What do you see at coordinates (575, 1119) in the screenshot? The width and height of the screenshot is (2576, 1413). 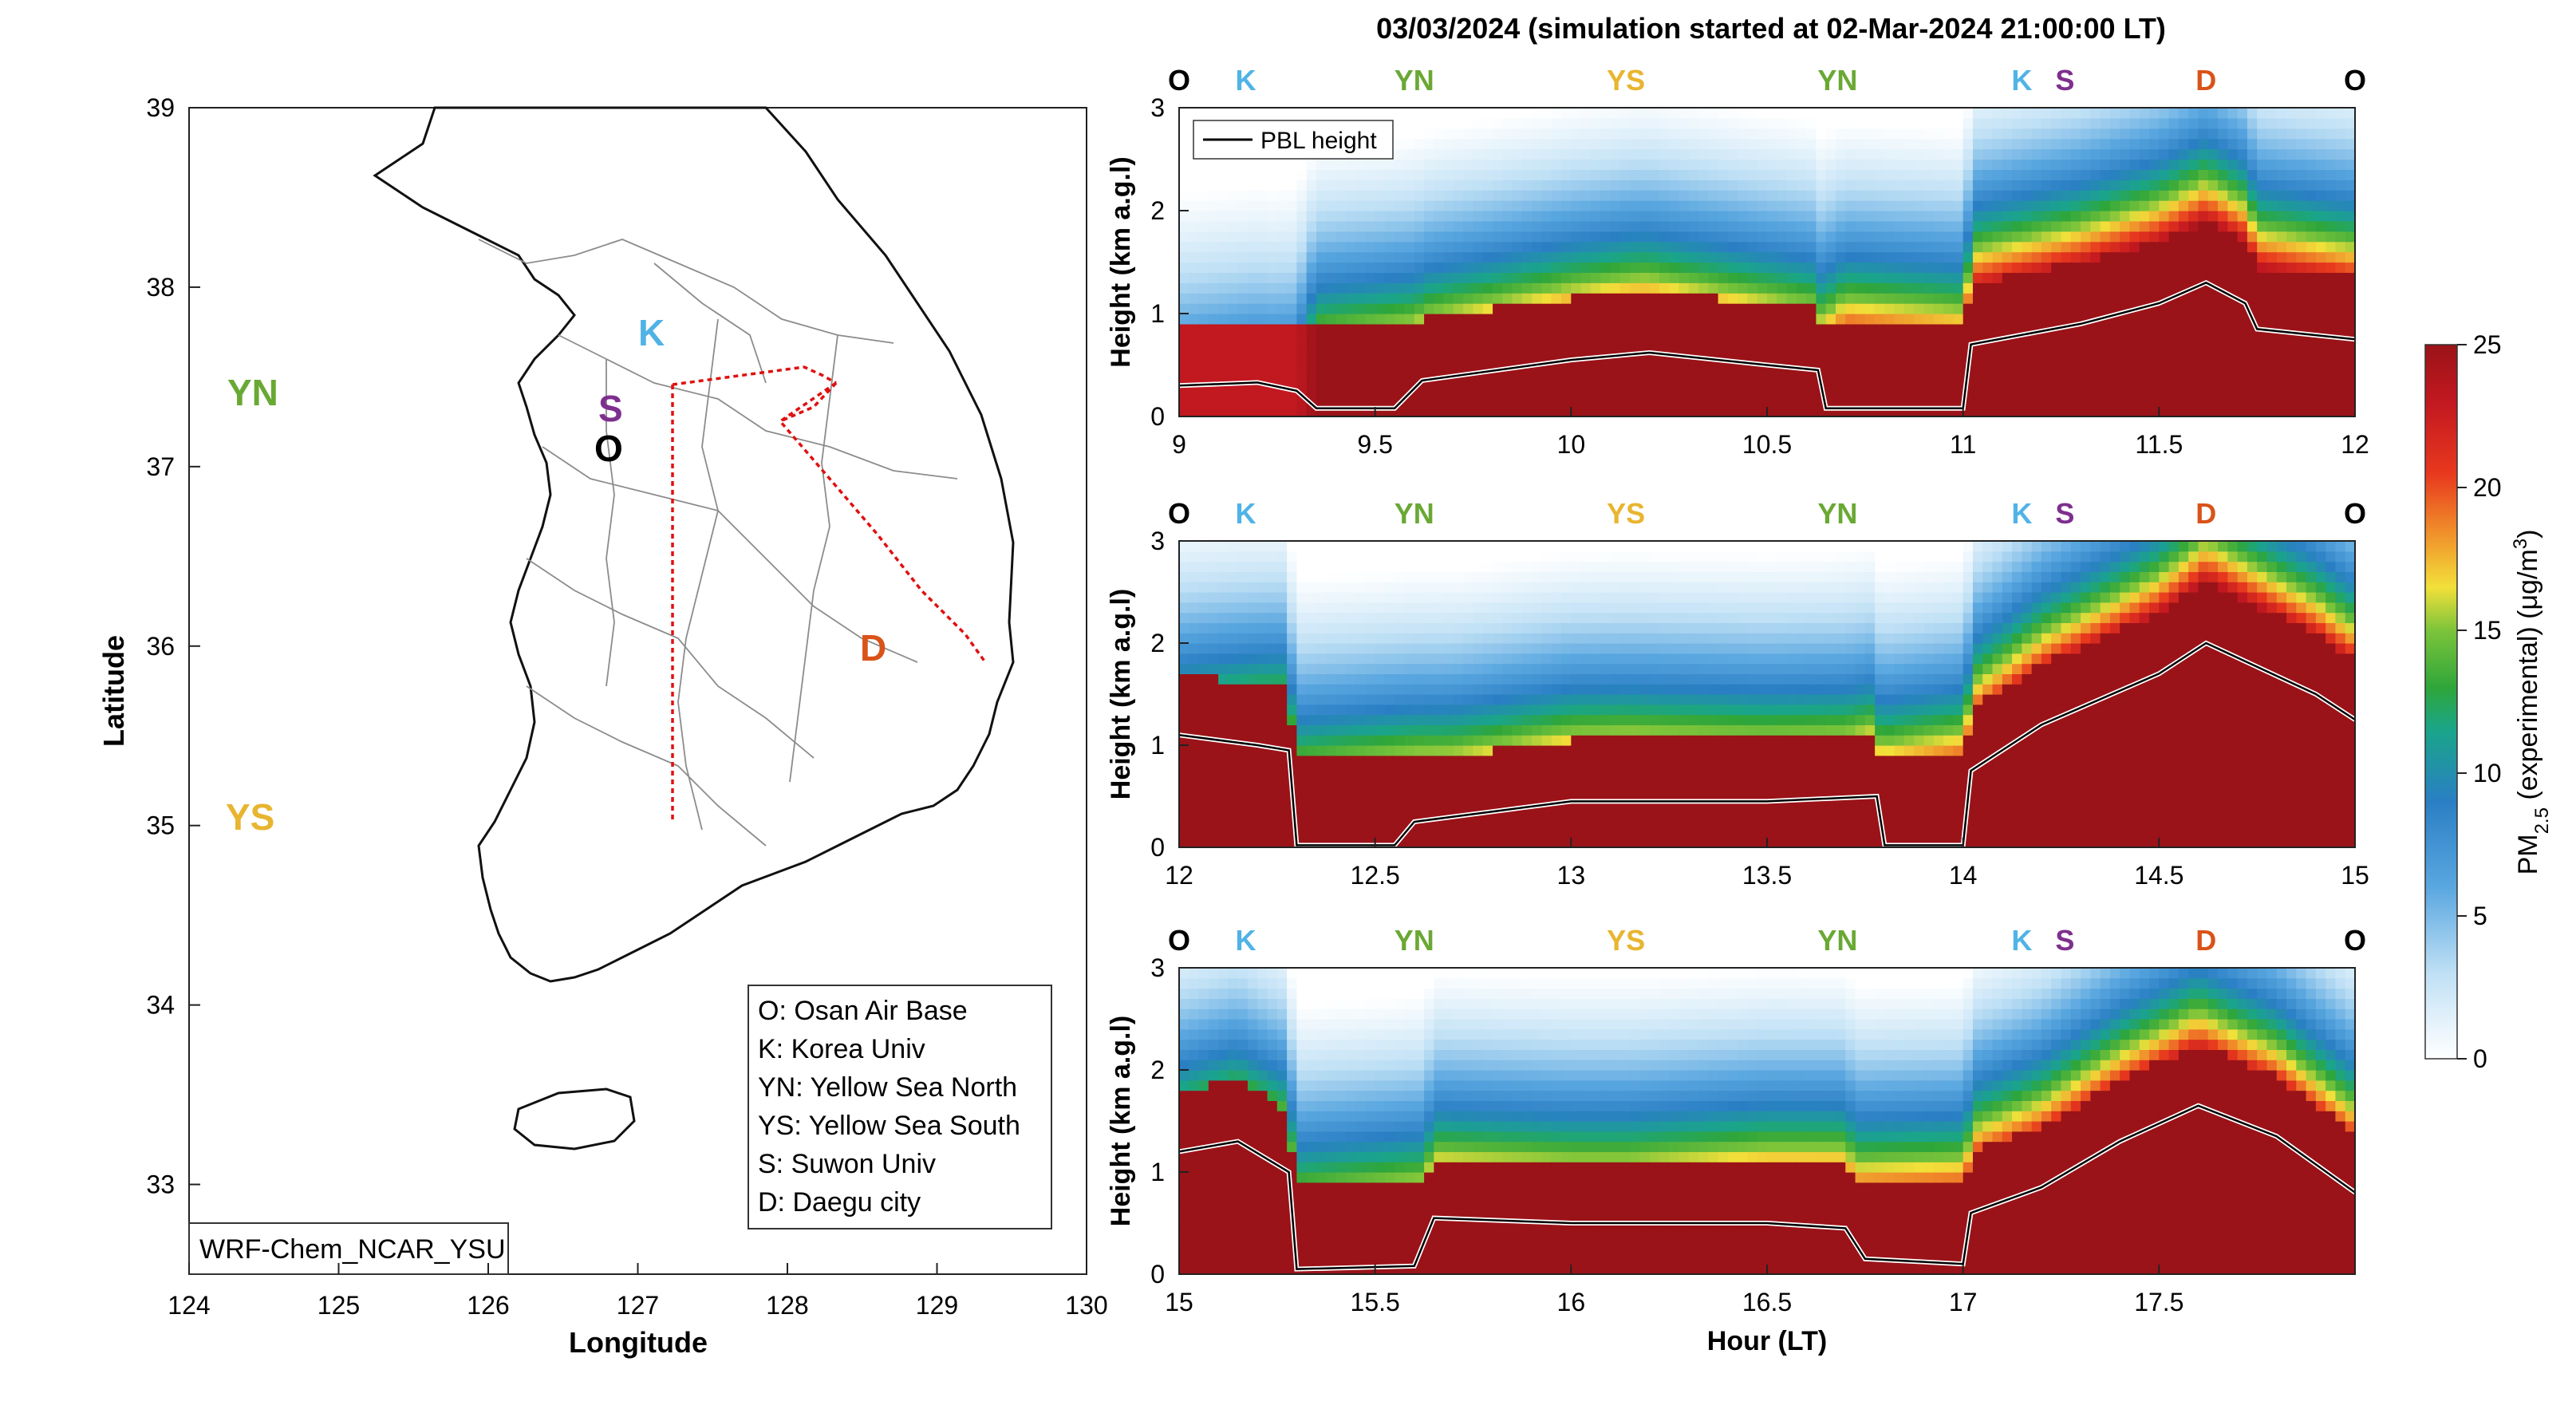 I see `jeju-island` at bounding box center [575, 1119].